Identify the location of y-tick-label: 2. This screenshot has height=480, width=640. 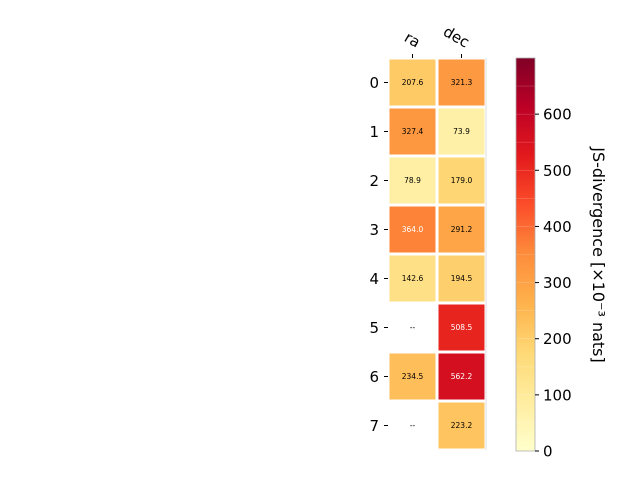
(374, 181).